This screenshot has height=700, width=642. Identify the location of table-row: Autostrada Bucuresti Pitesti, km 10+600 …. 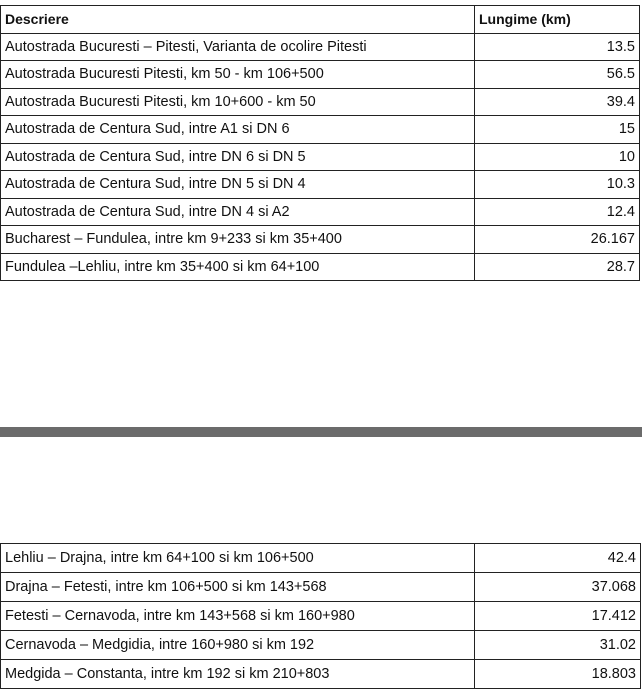
(320, 101).